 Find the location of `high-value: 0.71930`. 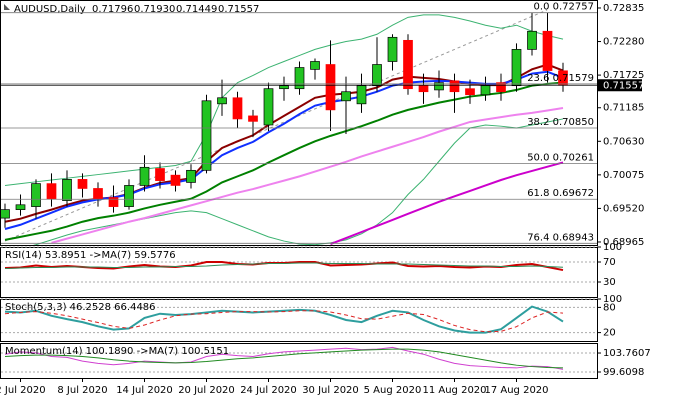

high-value: 0.71930 is located at coordinates (154, 9).